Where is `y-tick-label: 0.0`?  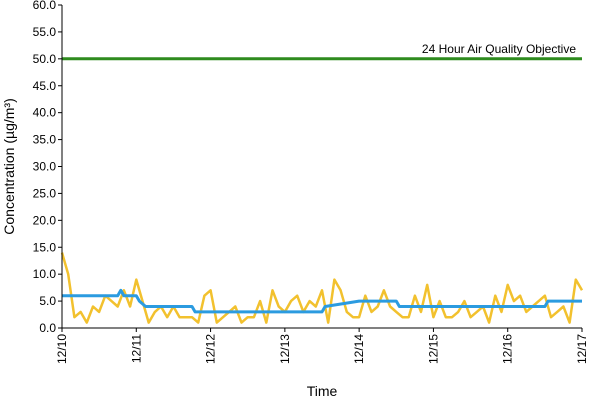
y-tick-label: 0.0 is located at coordinates (47, 328).